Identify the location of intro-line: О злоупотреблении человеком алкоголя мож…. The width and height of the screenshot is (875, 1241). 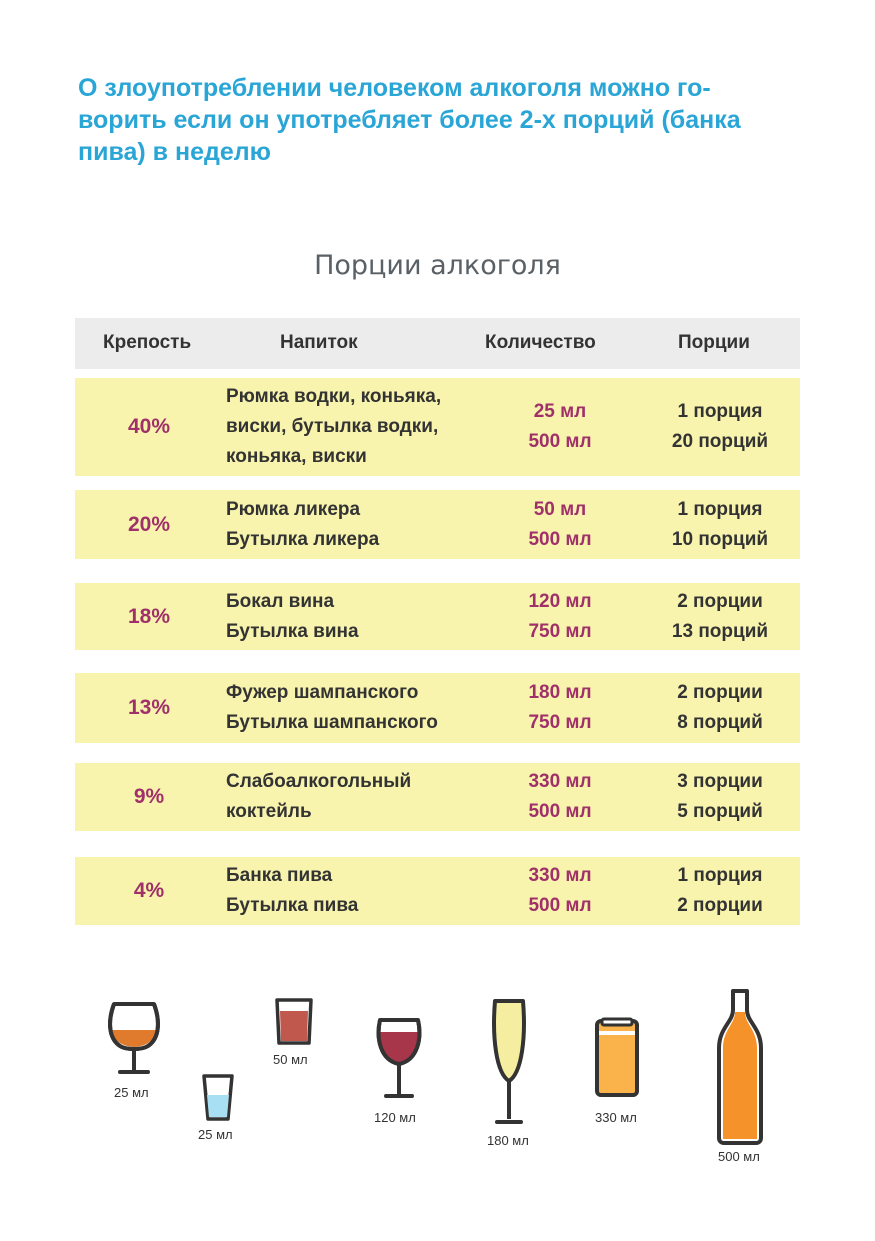
(394, 88).